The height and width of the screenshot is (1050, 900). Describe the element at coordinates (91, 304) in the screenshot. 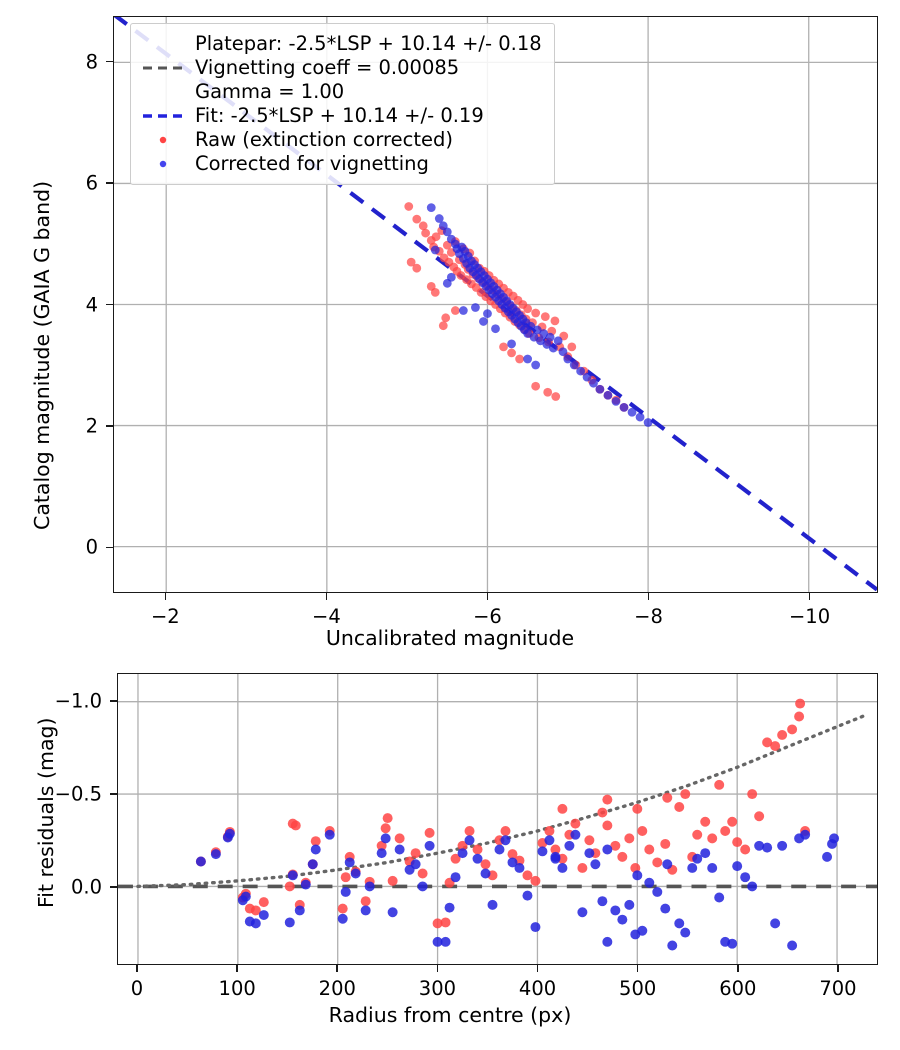

I see `y-tick-label: 4` at that location.